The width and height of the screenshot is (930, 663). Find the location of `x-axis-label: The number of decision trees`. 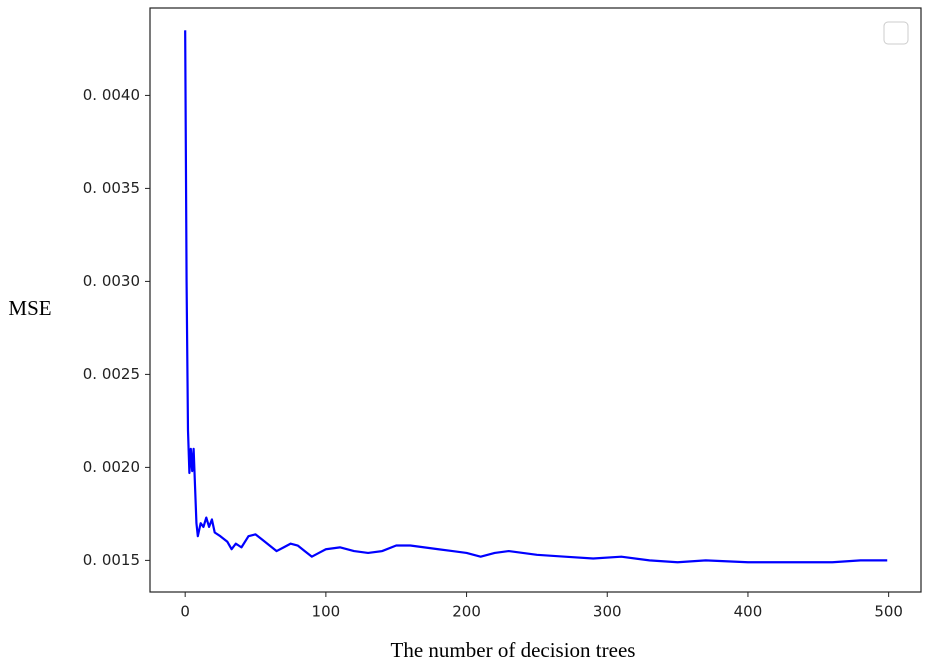

x-axis-label: The number of decision trees is located at coordinates (513, 650).